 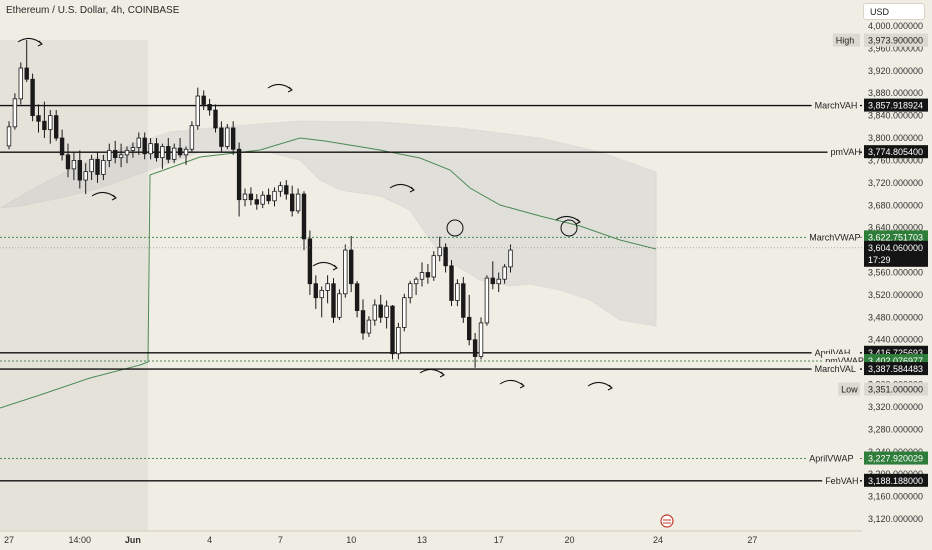 I want to click on time-axis-tick: 4, so click(x=209, y=540).